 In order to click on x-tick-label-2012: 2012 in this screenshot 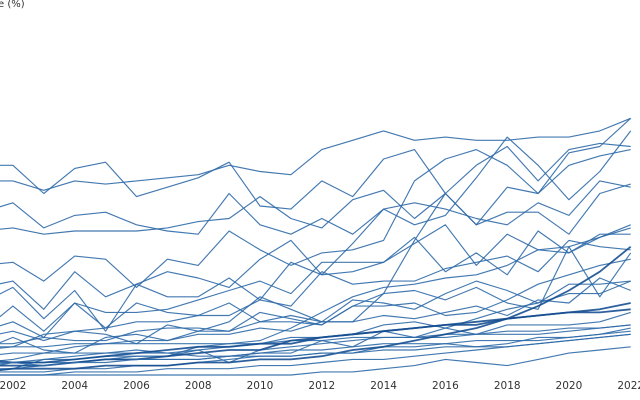, I will do `click(321, 386)`.